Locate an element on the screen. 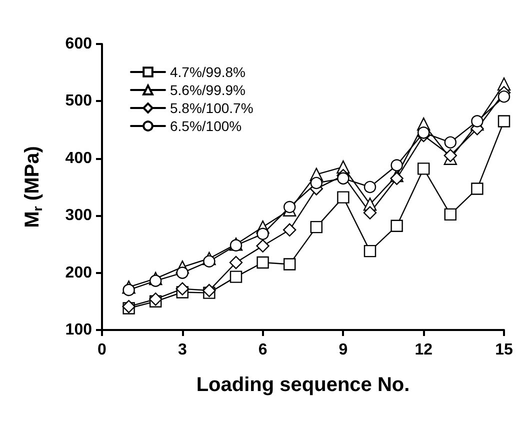  x-tick-label: 6 is located at coordinates (263, 350).